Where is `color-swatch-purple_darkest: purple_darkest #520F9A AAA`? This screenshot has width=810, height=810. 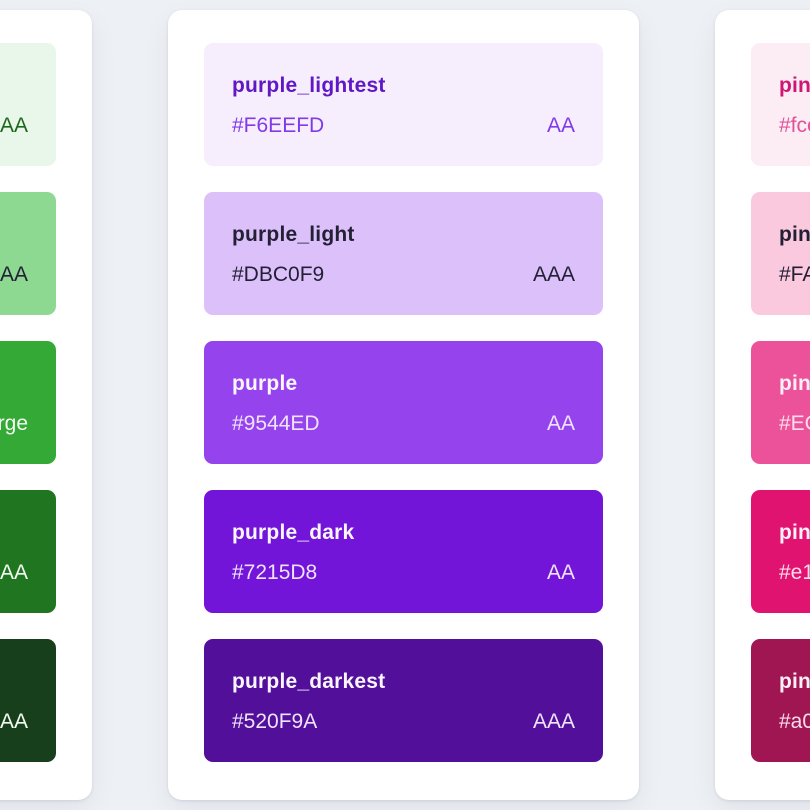 color-swatch-purple_darkest: purple_darkest #520F9A AAA is located at coordinates (403, 700).